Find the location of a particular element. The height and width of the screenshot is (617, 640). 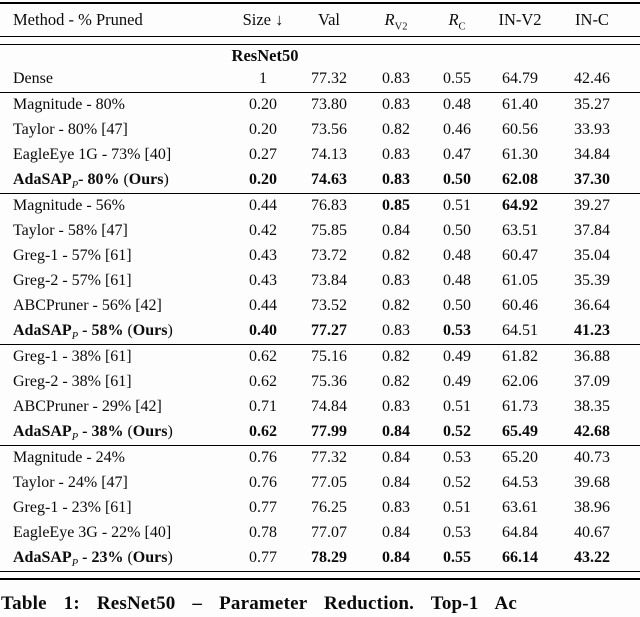

value-cell: 33.93 is located at coordinates (592, 130).